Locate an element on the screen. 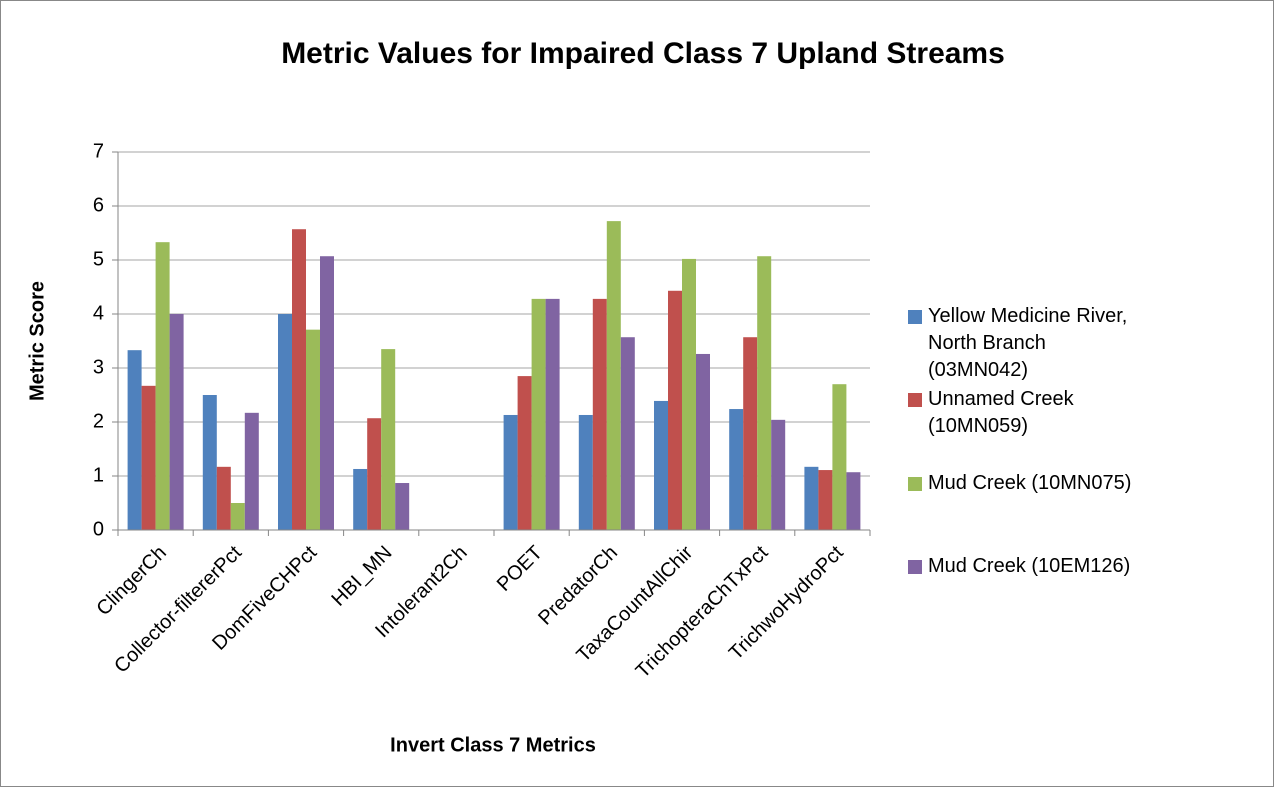 This screenshot has width=1274, height=787. x-axis-label: Invert Class 7 Metrics is located at coordinates (493, 745).